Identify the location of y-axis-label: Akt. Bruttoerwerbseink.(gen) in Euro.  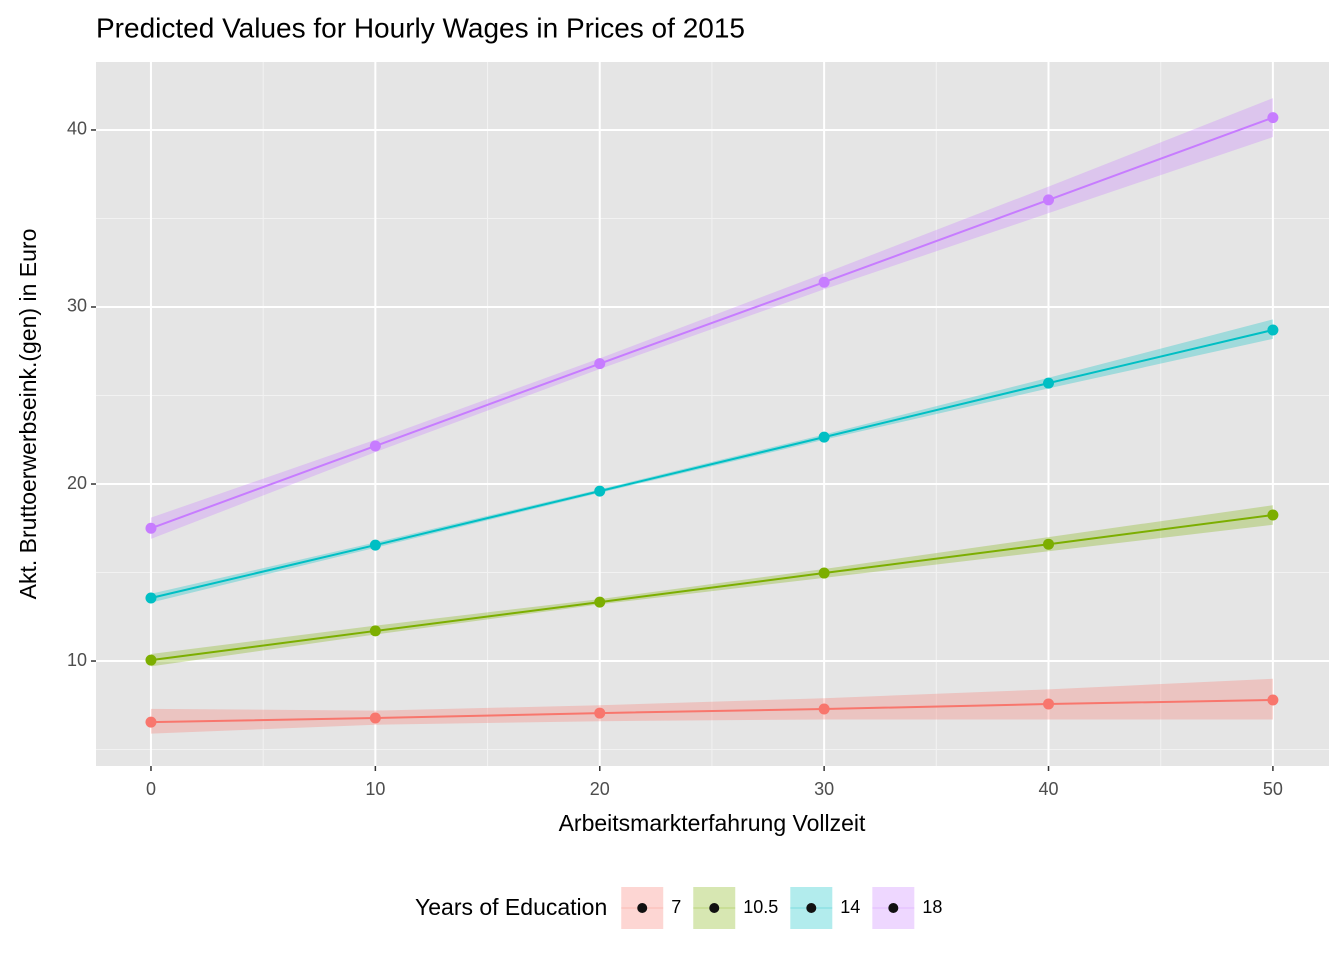
(28, 414).